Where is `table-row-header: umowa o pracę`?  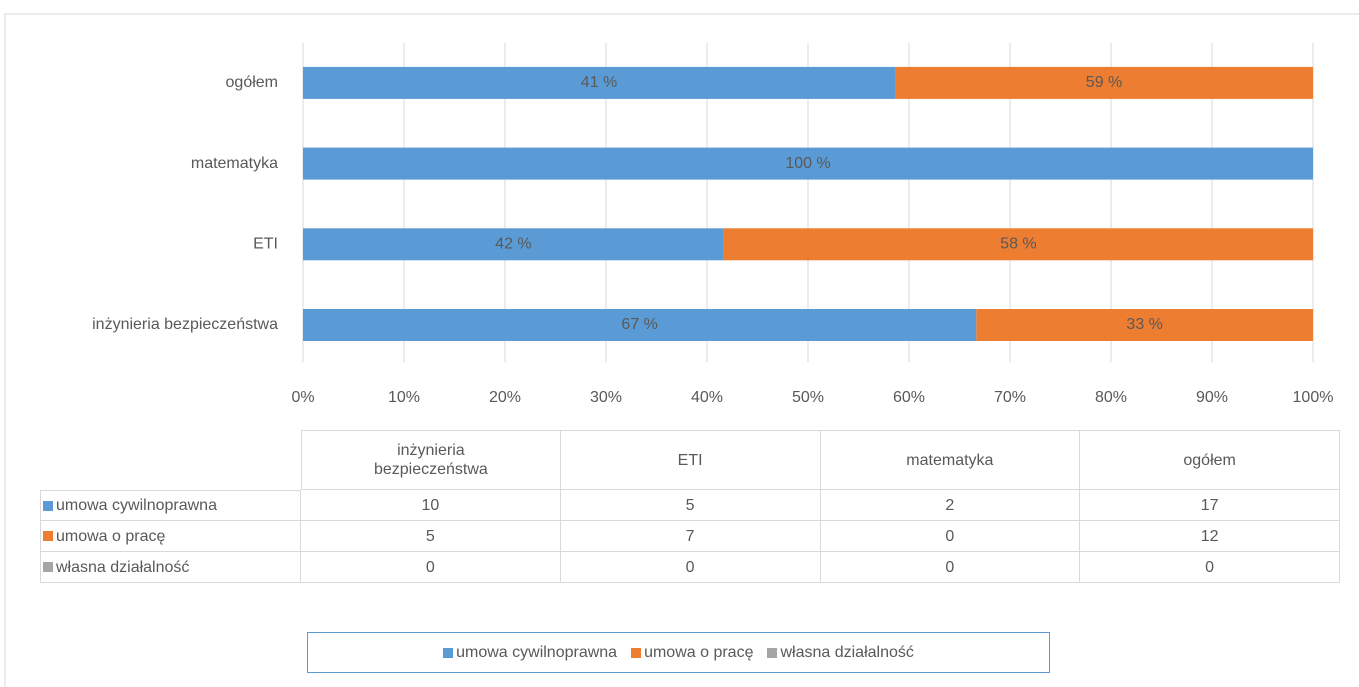 table-row-header: umowa o pracę is located at coordinates (170, 536).